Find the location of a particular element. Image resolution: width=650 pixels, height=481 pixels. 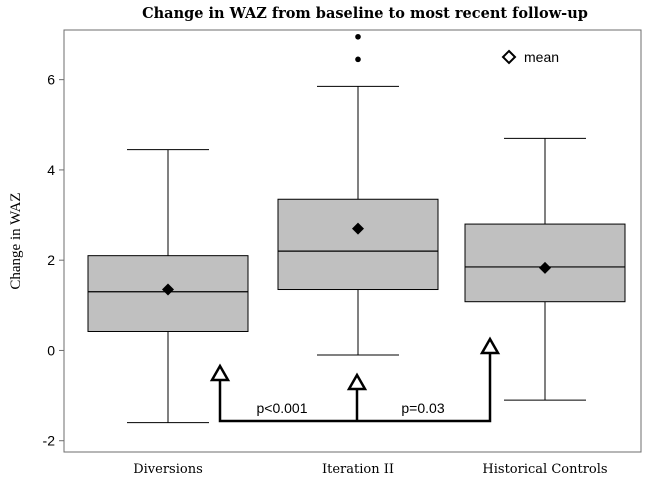

y-axis-label: Change in WAZ is located at coordinates (16, 240).